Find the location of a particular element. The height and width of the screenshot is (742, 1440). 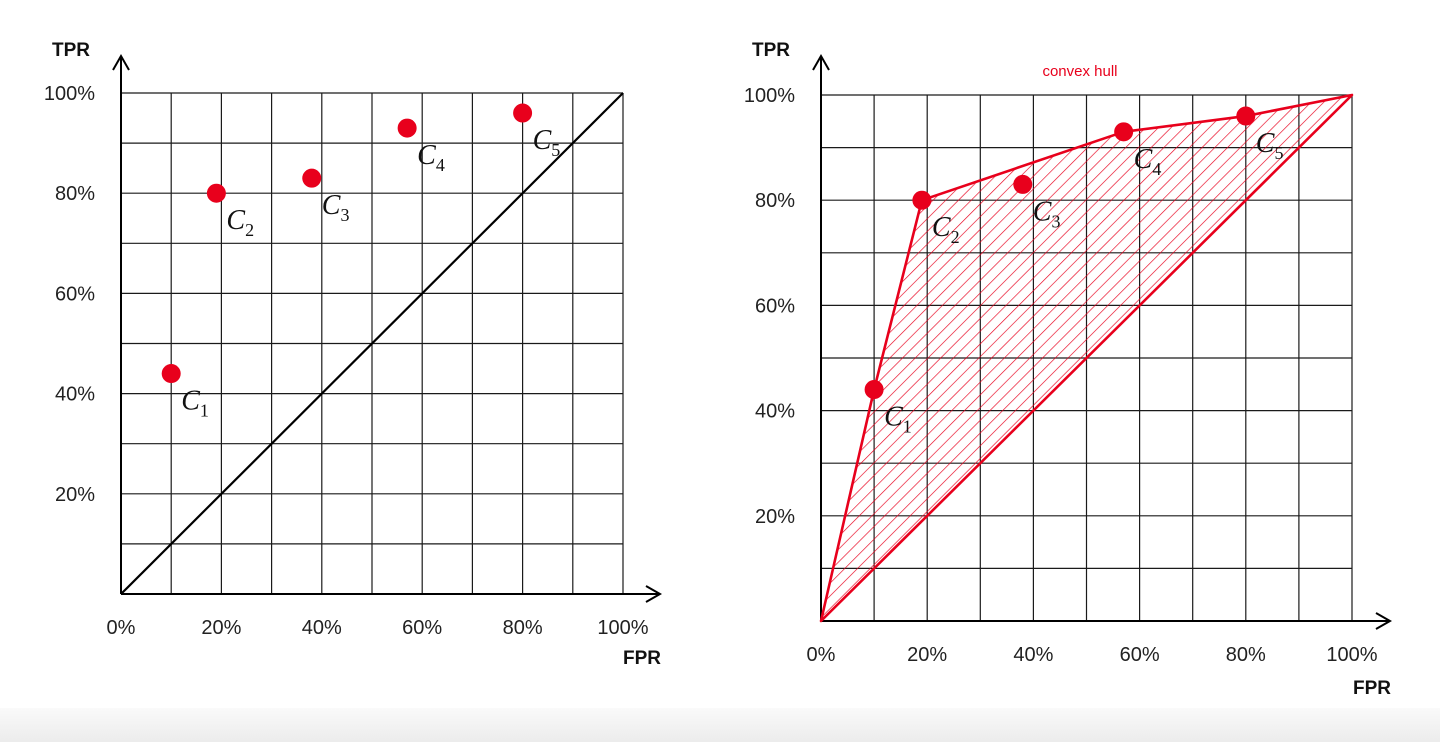

point-label-c3: C3 is located at coordinates (336, 207).